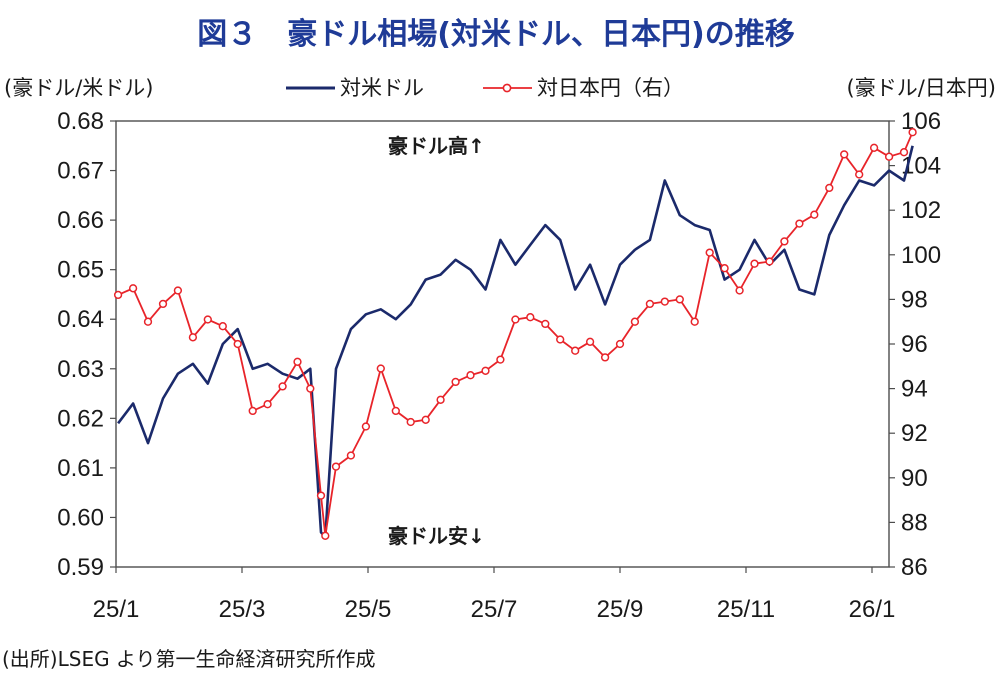 The width and height of the screenshot is (1000, 685). I want to click on left-axis-label: (豪ドル/米ドル), so click(78, 88).